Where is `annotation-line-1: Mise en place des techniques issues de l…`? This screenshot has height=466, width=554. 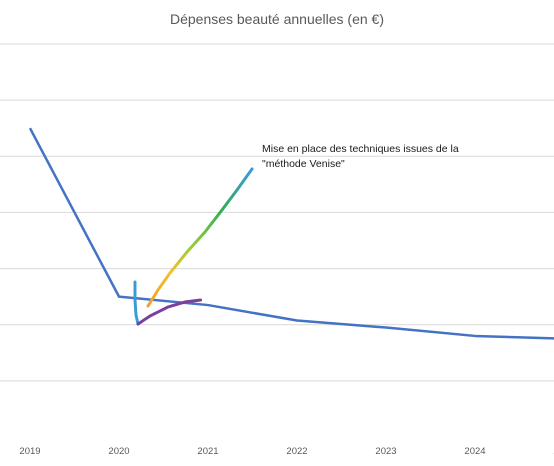
annotation-line-1: Mise en place des techniques issues de l… is located at coordinates (360, 149).